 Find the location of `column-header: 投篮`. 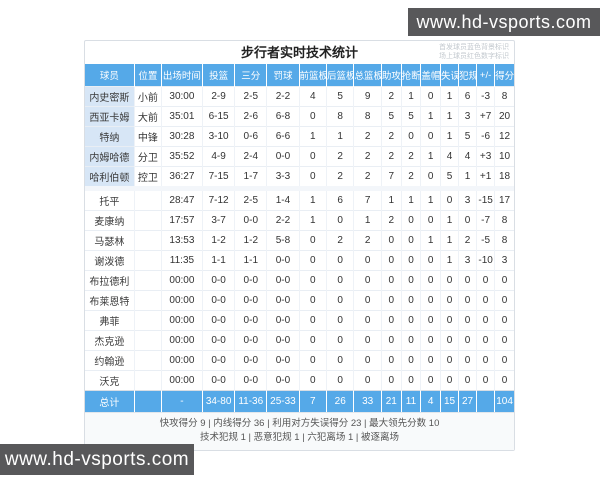

column-header: 投篮 is located at coordinates (219, 75).